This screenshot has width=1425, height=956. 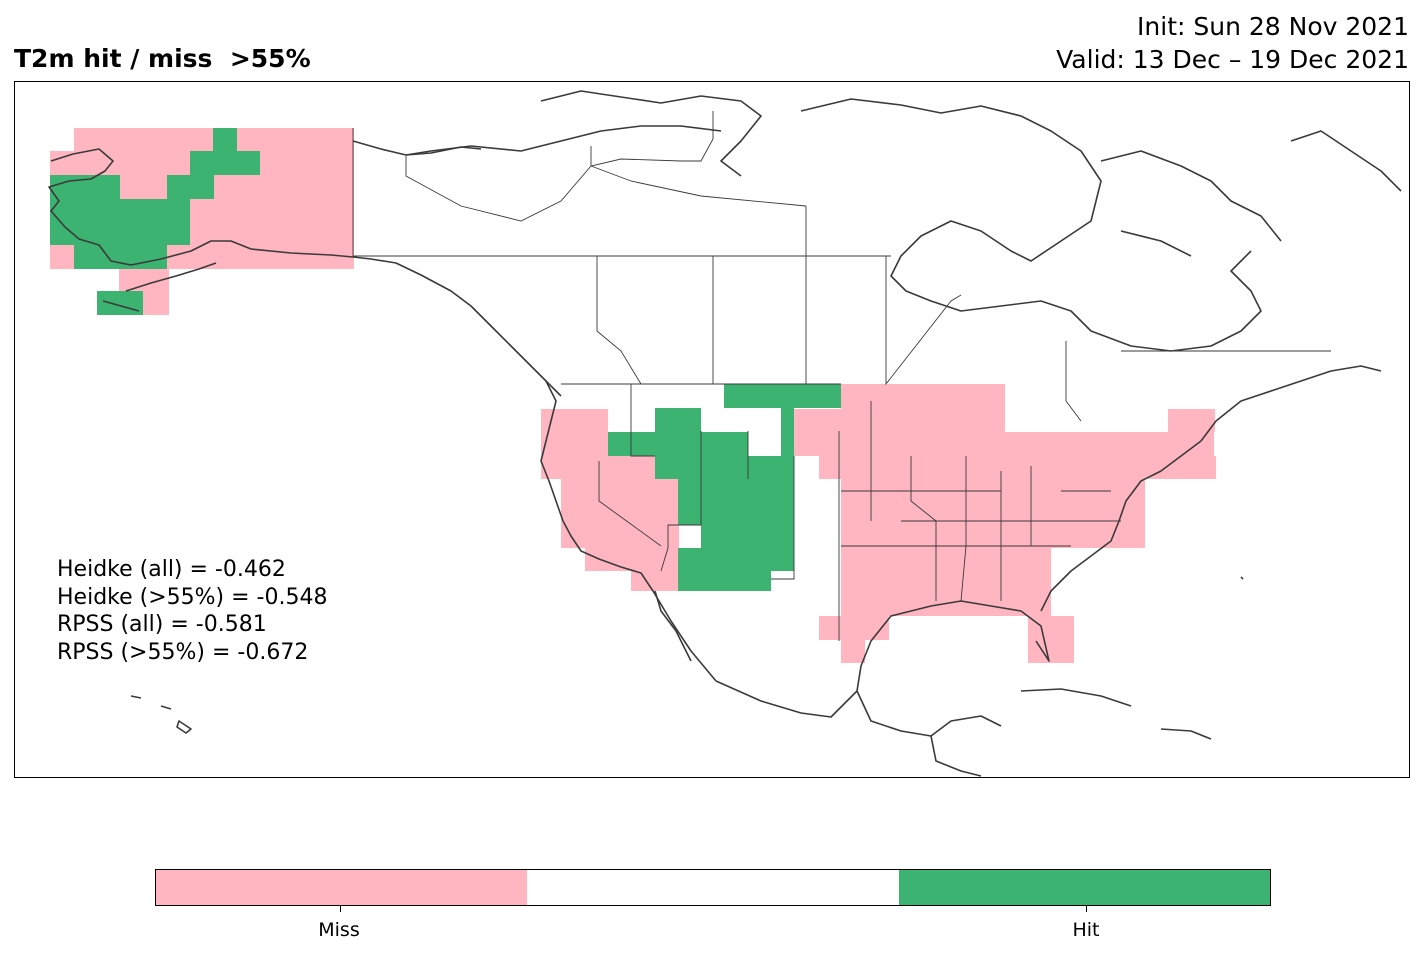 I want to click on alaska-cells, so click(x=202, y=221).